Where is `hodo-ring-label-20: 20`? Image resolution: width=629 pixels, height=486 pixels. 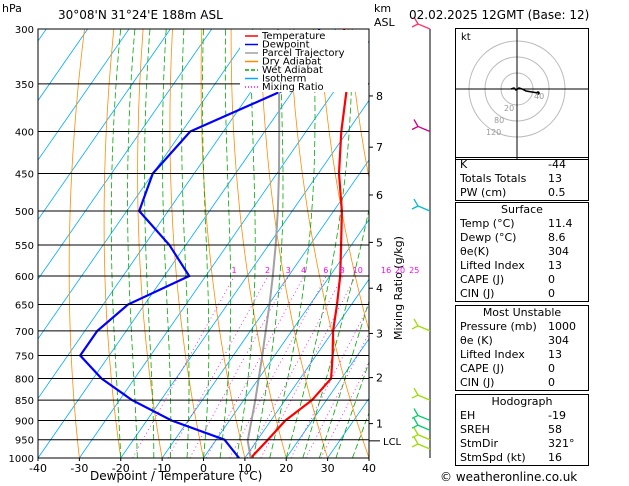 hodo-ring-label-20: 20 is located at coordinates (509, 108).